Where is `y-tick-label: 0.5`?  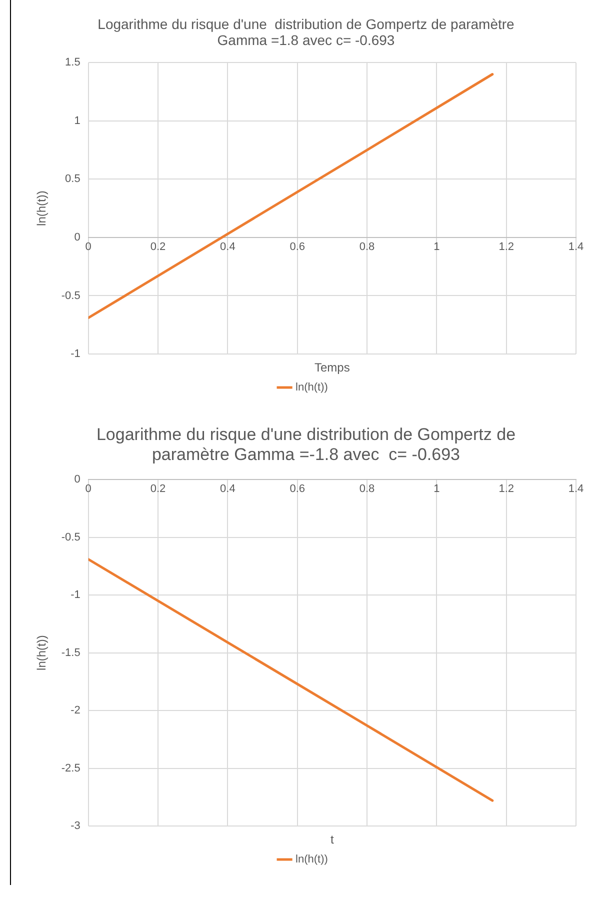 y-tick-label: 0.5 is located at coordinates (72, 179).